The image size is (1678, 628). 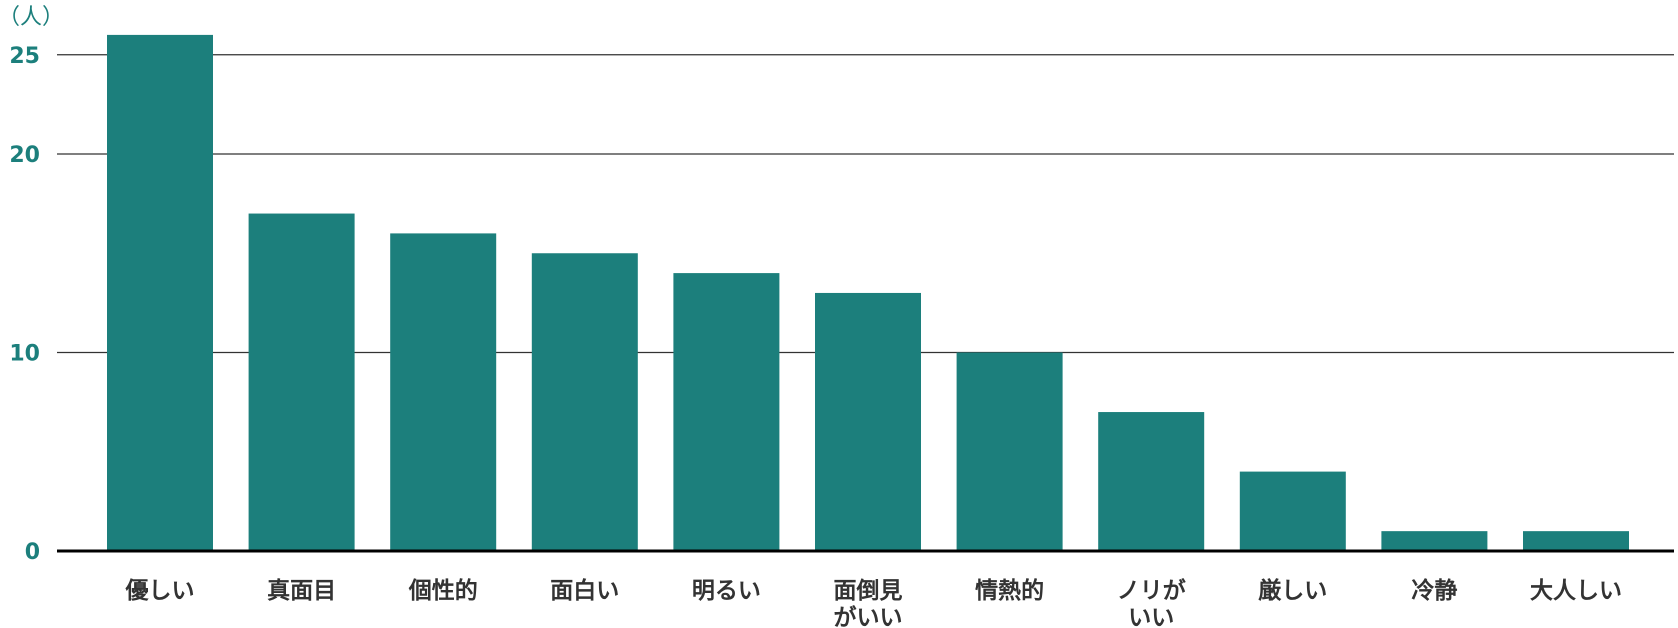 I want to click on x-tick-label-line: 優しい, so click(x=160, y=591).